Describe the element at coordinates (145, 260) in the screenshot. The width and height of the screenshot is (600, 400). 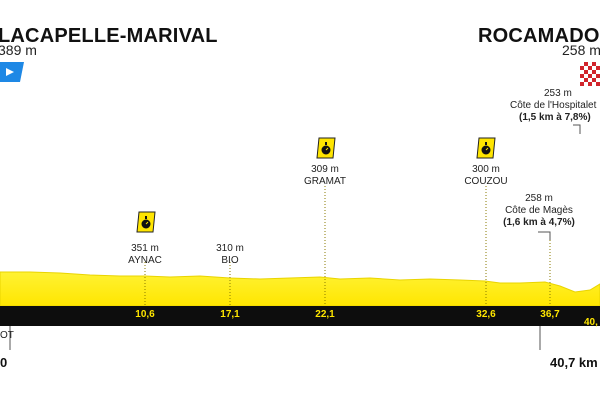
I see `point-name: AYNAC` at that location.